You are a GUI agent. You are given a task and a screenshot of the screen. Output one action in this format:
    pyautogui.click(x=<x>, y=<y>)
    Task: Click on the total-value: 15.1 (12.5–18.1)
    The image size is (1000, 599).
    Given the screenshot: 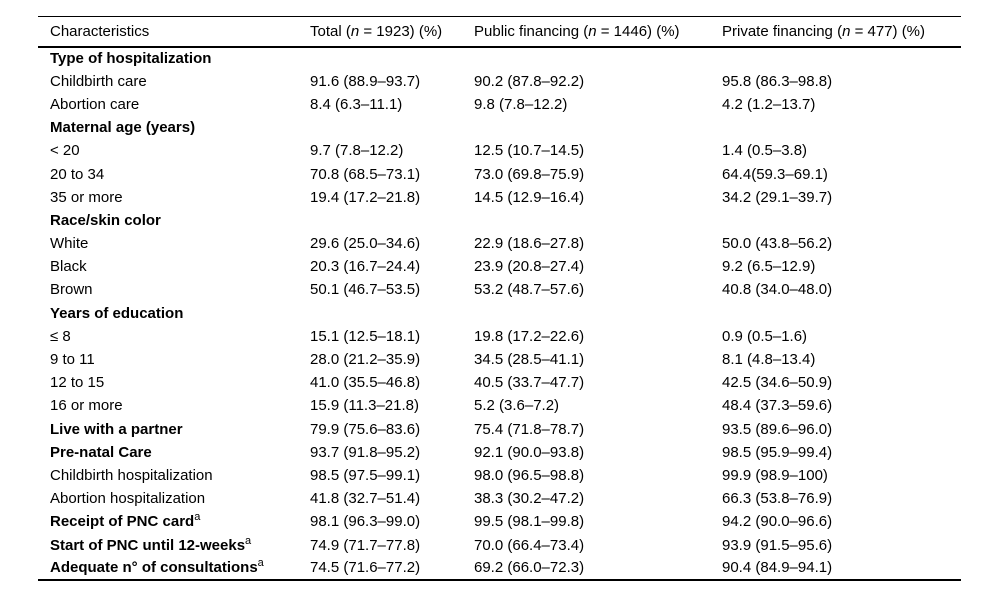 What is the action you would take?
    pyautogui.click(x=365, y=336)
    